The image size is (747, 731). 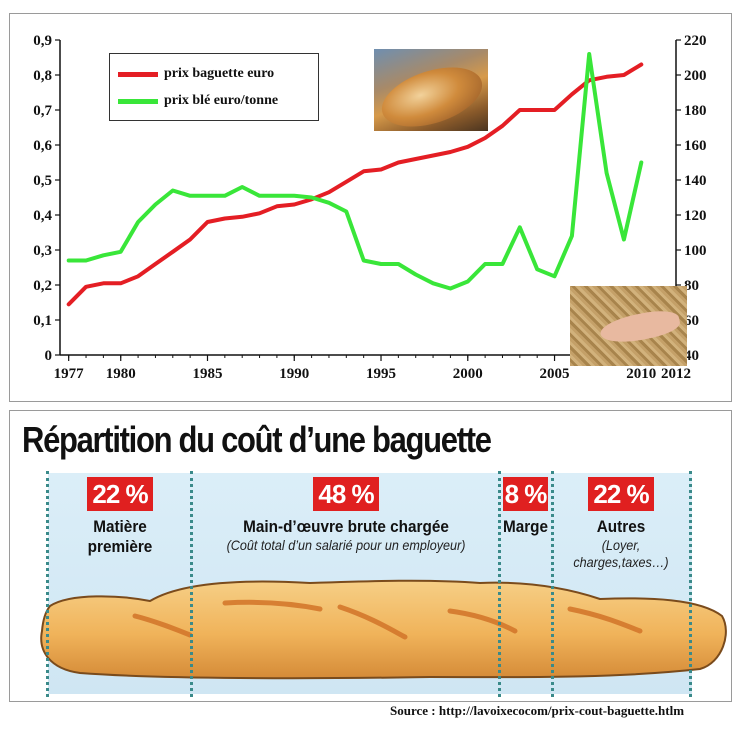 What do you see at coordinates (121, 374) in the screenshot?
I see `x-tick-label: 1980` at bounding box center [121, 374].